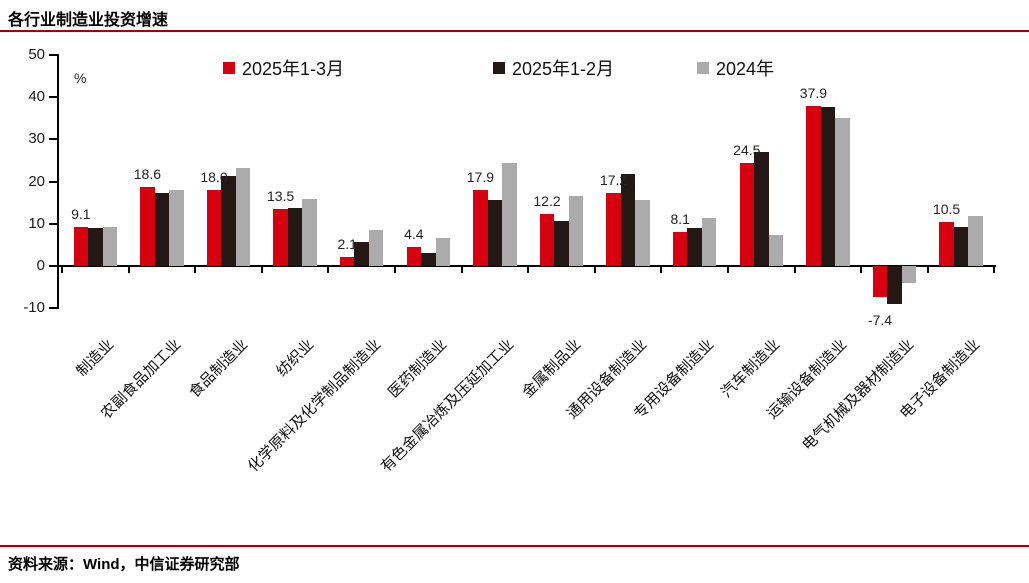 This screenshot has width=1029, height=583. What do you see at coordinates (628, 220) in the screenshot?
I see `bar-2025年1-2月-通用设备制造业` at bounding box center [628, 220].